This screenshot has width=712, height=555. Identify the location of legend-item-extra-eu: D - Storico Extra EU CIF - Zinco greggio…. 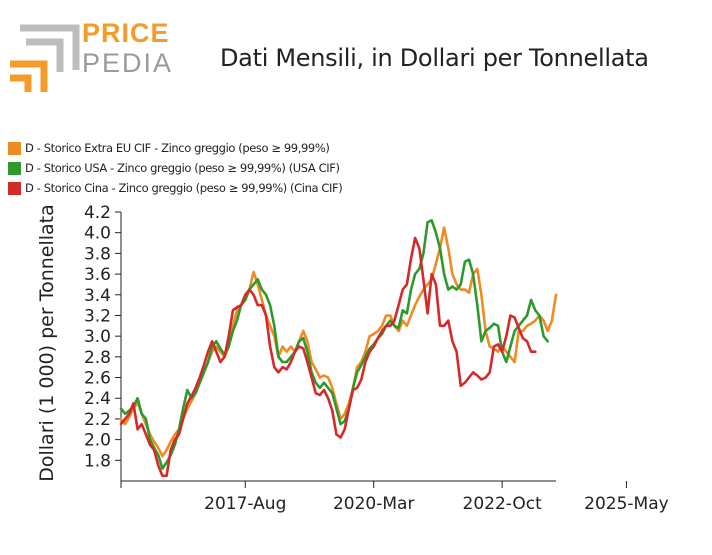
(175, 148).